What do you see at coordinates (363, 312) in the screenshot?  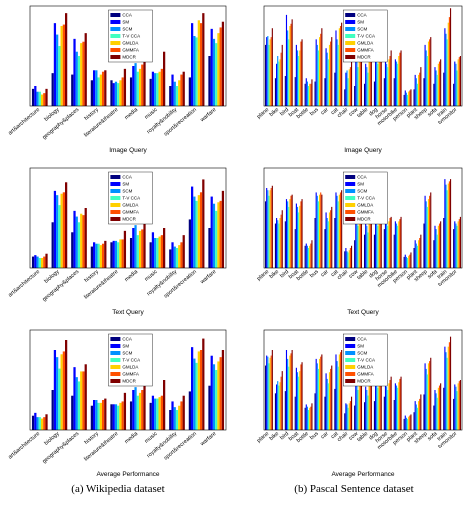 I see `x-axis-label: Text Query` at bounding box center [363, 312].